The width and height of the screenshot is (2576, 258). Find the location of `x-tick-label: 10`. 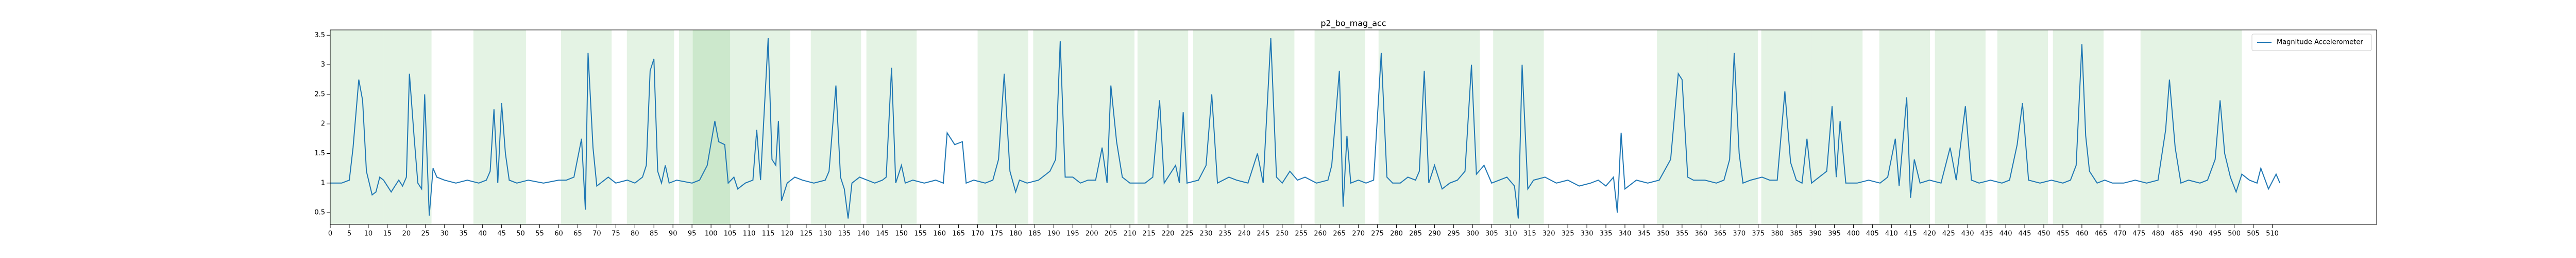

x-tick-label: 10 is located at coordinates (369, 234).